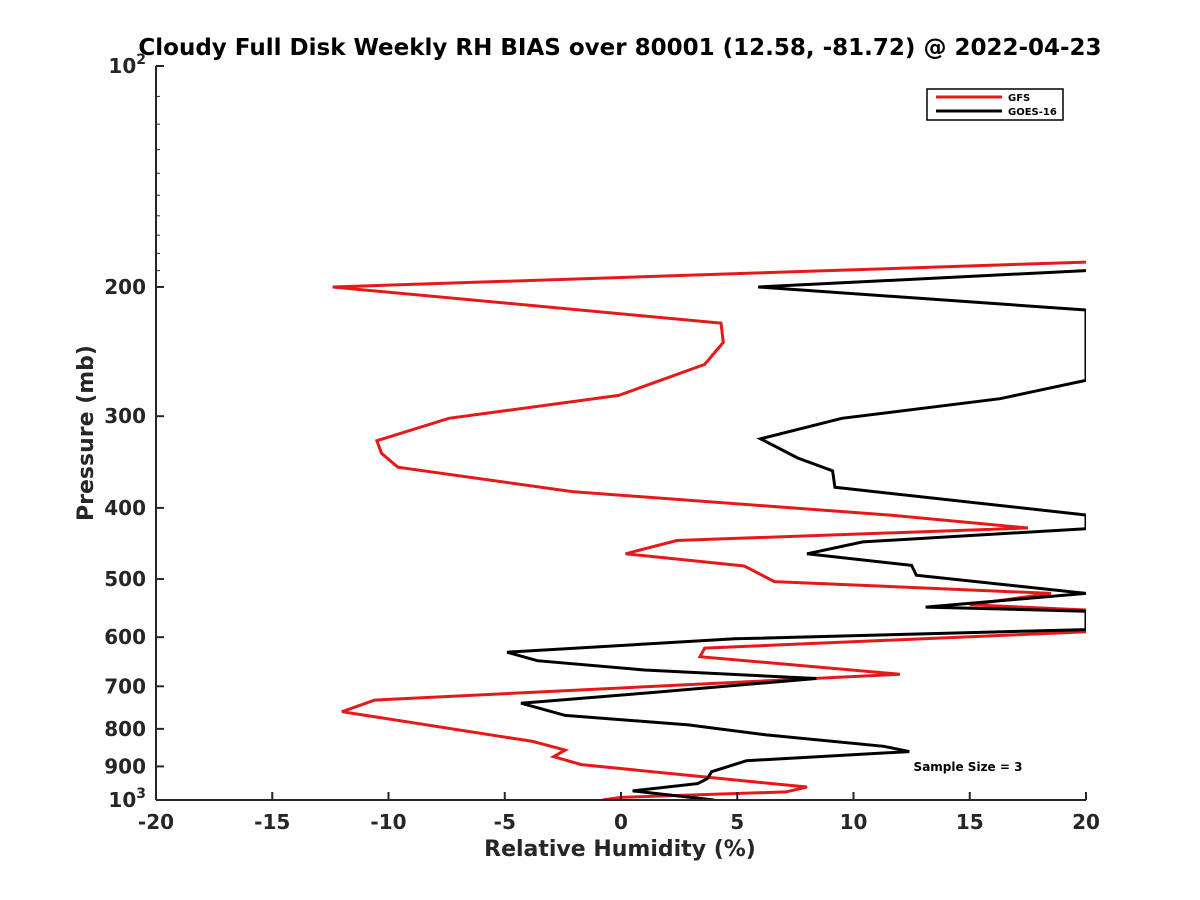  Describe the element at coordinates (125, 508) in the screenshot. I see `y-tick-label: 400` at that location.